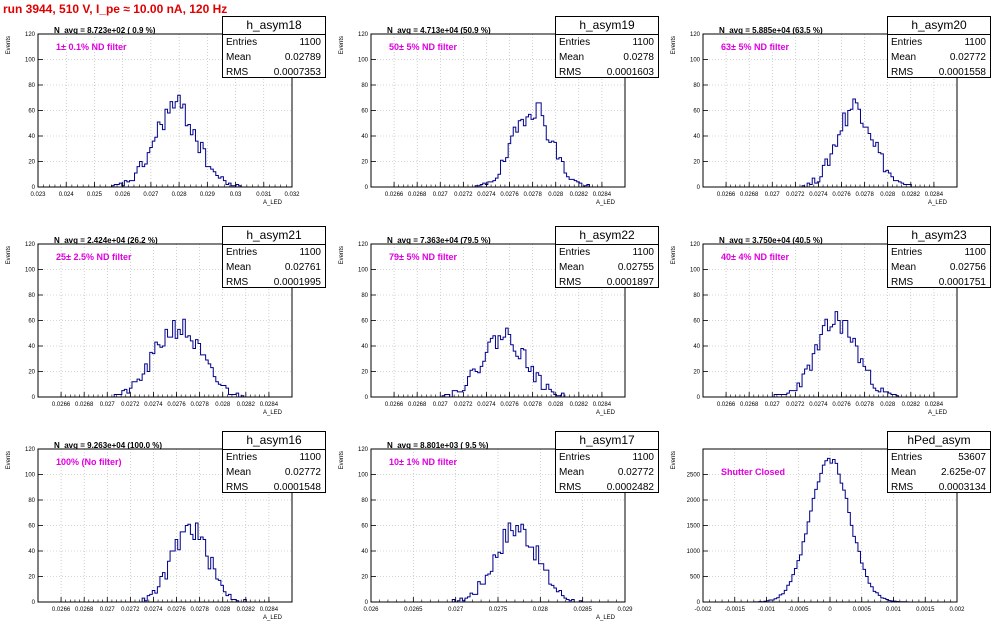 The height and width of the screenshot is (625, 996). I want to click on stats-value: 0.02789, so click(302, 57).